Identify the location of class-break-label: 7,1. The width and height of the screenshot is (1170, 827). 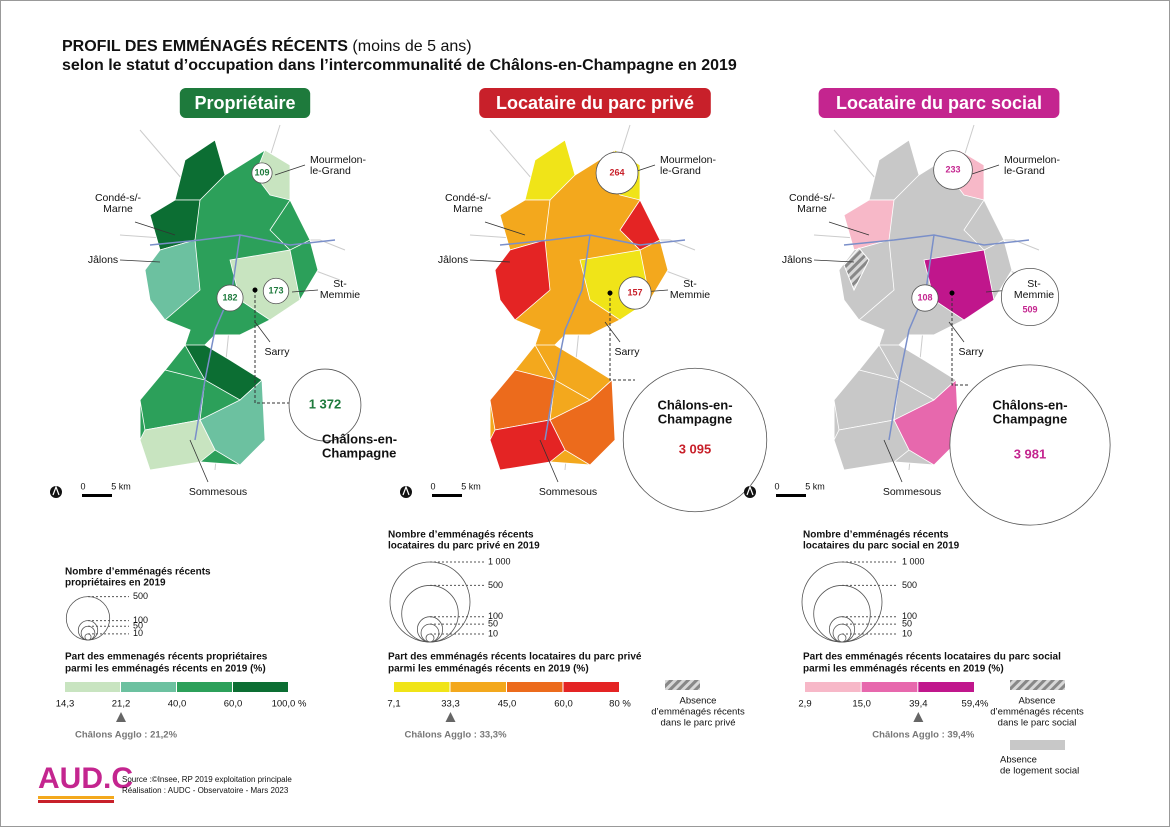
(393, 704).